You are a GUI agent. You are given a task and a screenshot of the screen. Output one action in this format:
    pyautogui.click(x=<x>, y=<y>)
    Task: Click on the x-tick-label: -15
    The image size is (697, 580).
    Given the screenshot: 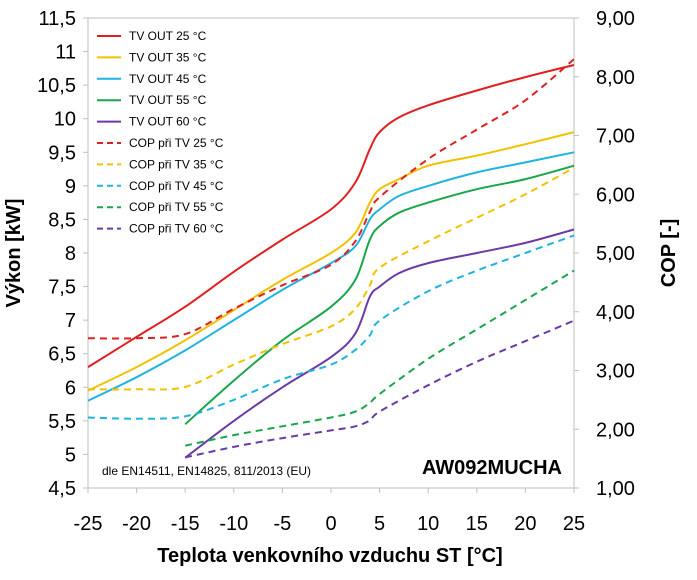 What is the action you would take?
    pyautogui.click(x=185, y=524)
    